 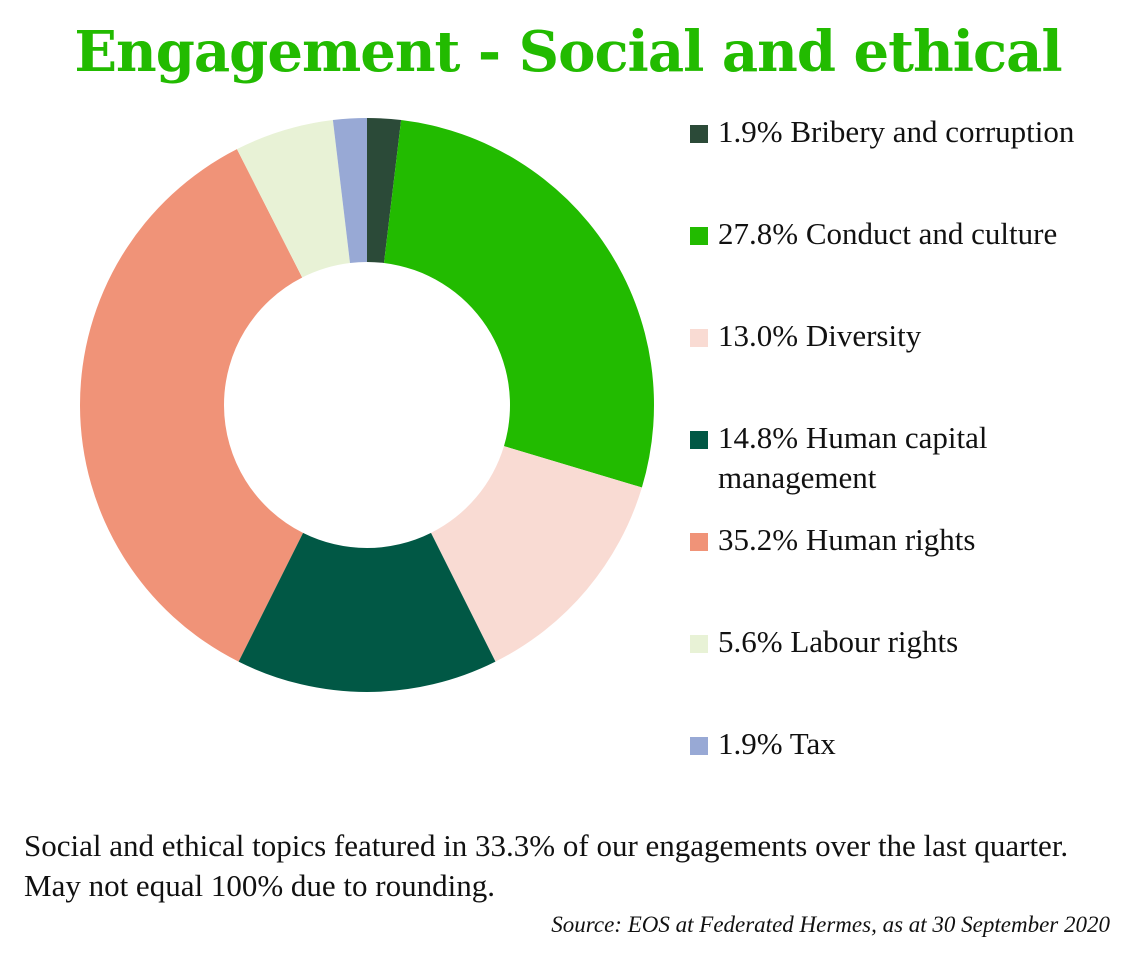 I want to click on legend-item: 1.9% Tax, so click(x=913, y=744).